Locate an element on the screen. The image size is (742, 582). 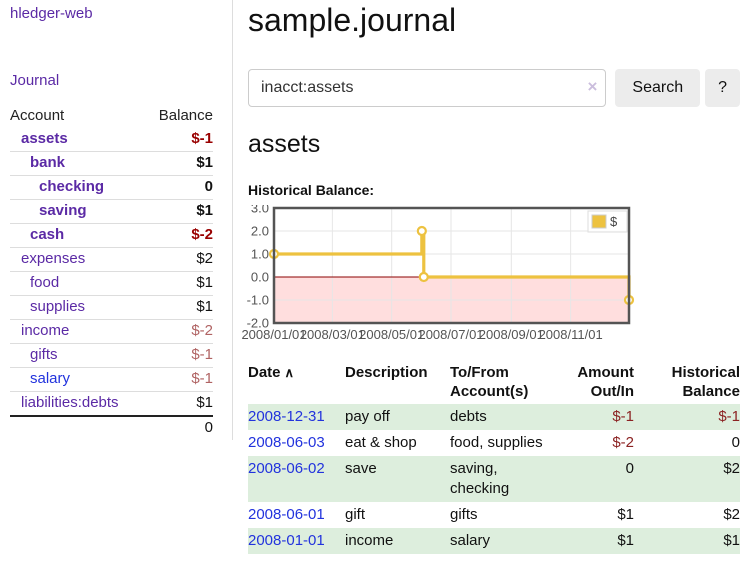
transaction-amount-cell: $1 is located at coordinates (625, 514).